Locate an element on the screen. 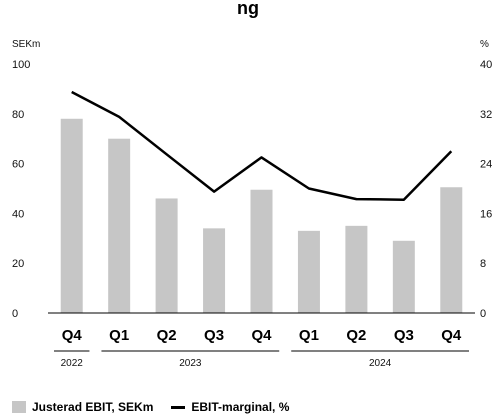 Image resolution: width=497 pixels, height=414 pixels. legend-bar-label: Justerad EBIT, SEKm is located at coordinates (93, 407).